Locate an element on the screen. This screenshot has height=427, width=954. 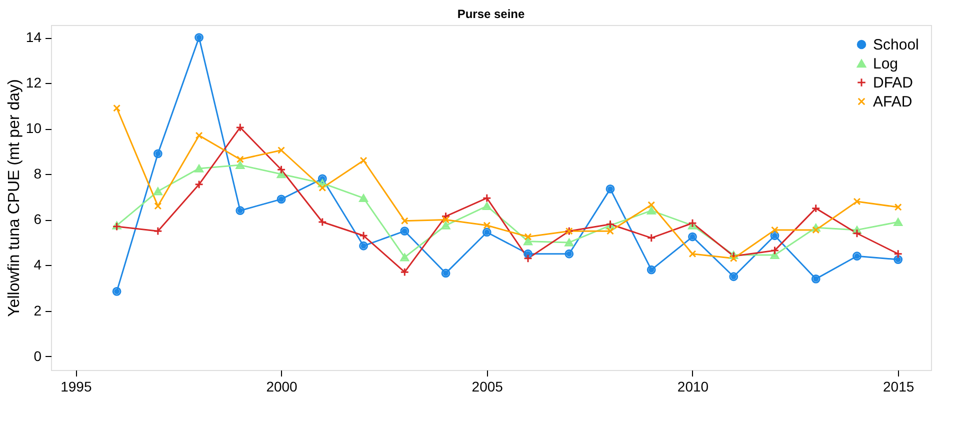
legend-label: Log is located at coordinates (885, 64).